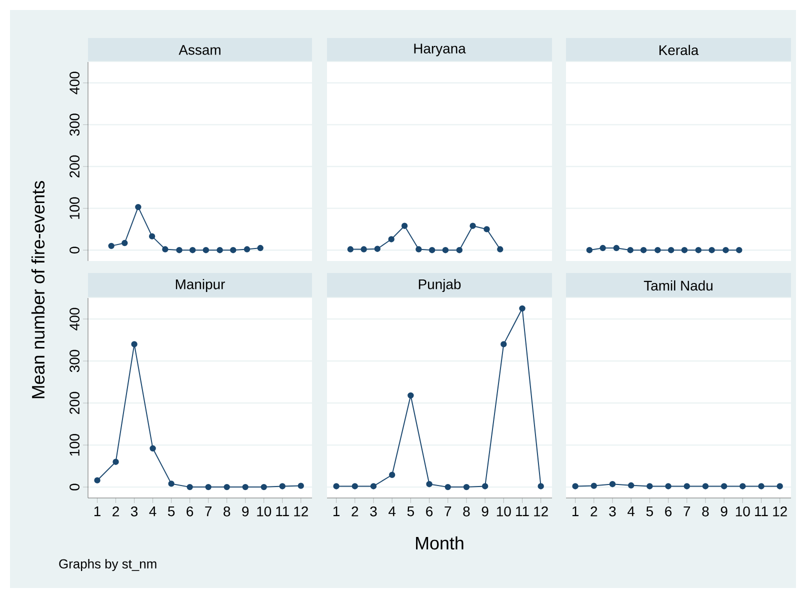  What do you see at coordinates (678, 285) in the screenshot?
I see `chart-title: Tamil Nadu` at bounding box center [678, 285].